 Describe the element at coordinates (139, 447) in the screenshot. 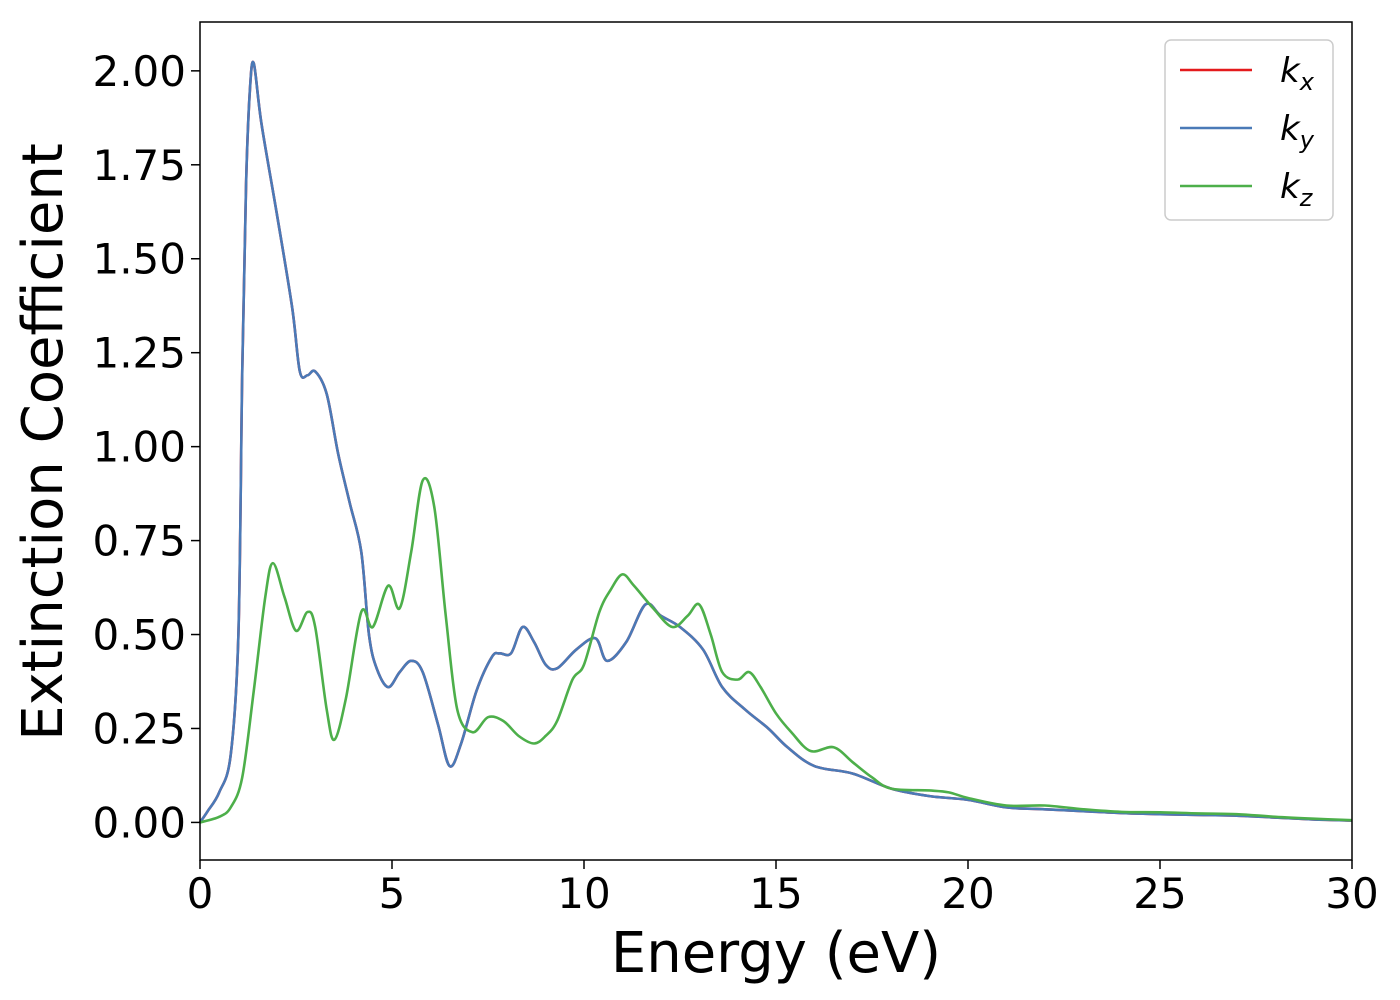

I see `y-tick-label: 1.00` at that location.